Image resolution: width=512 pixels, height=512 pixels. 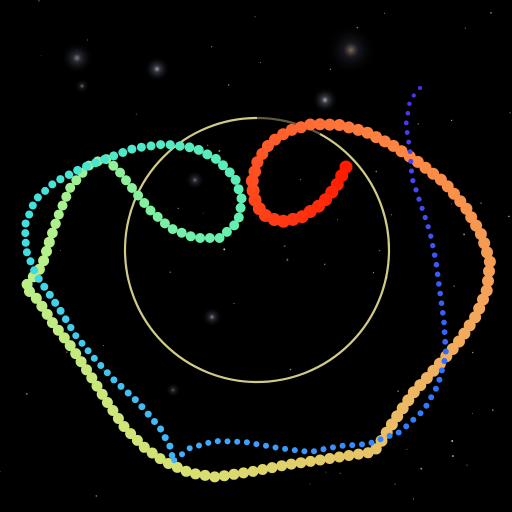 I want to click on glow-spot-top-right, so click(x=351, y=50).